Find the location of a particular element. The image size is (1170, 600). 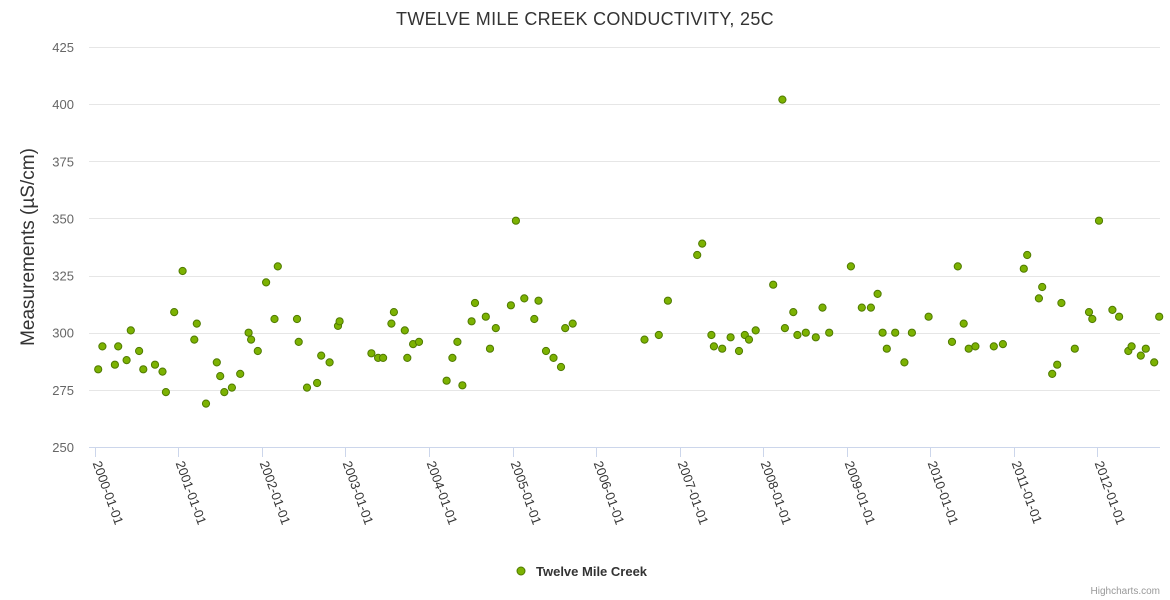

legend: Twelve Mile Creek is located at coordinates (582, 571).